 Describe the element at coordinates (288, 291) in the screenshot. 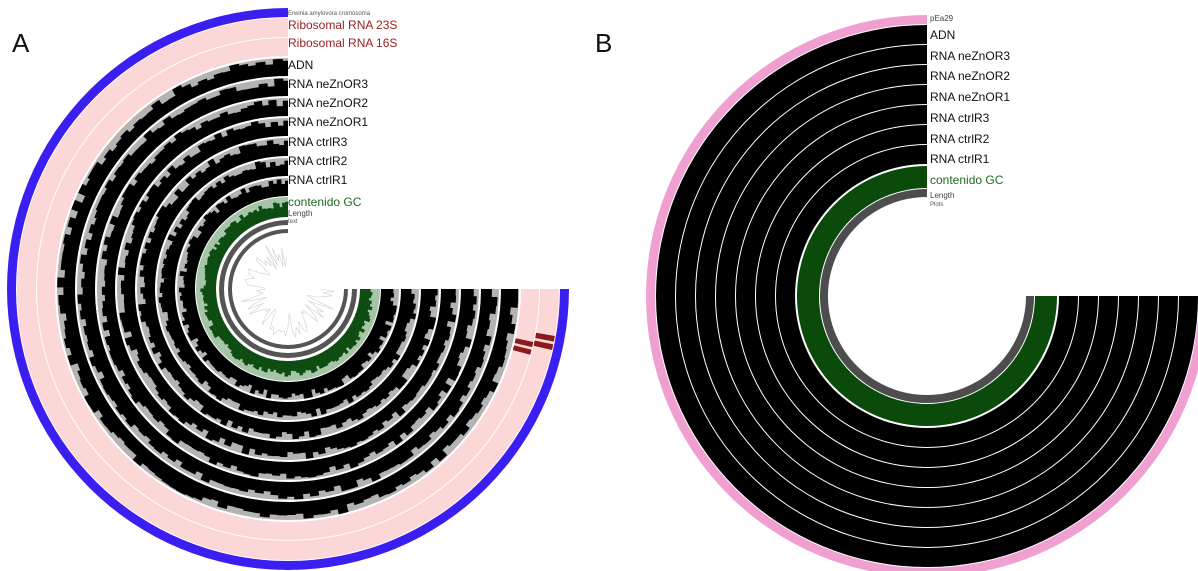

I see `panel-a-inner-detail` at that location.